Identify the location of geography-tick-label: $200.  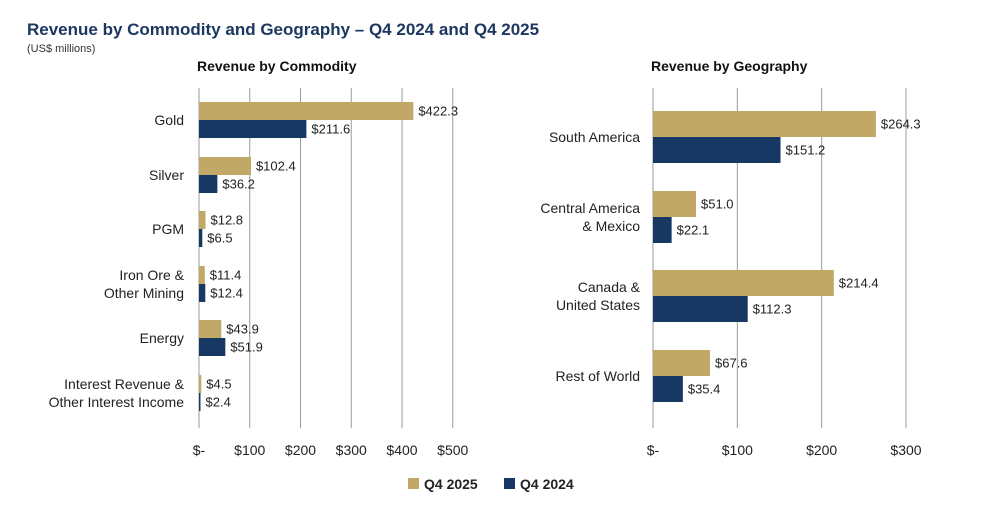
(821, 450).